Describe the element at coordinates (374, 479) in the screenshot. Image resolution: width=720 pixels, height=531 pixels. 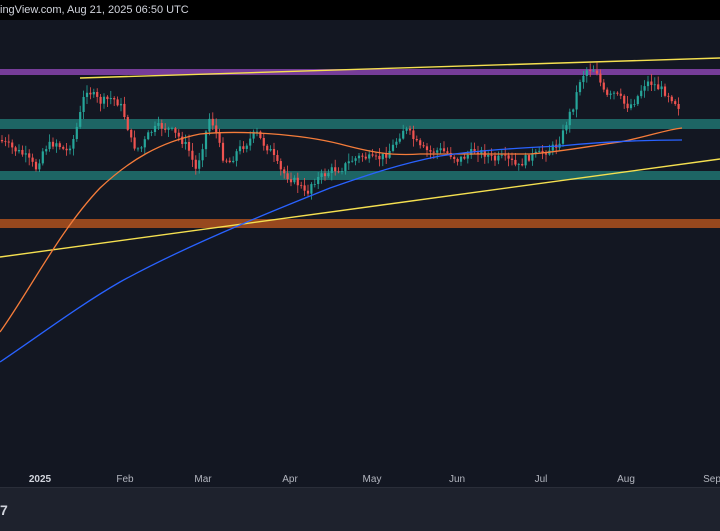
I see `x-axis: 2025 Feb Mar Apr May Jun Jul Aug Sep` at that location.